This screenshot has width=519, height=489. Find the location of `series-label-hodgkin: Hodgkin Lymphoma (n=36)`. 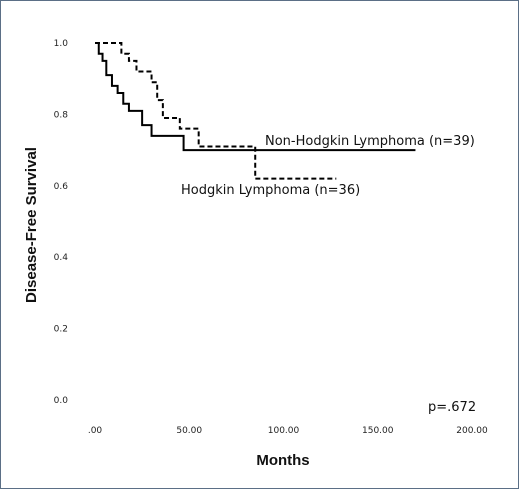

series-label-hodgkin: Hodgkin Lymphoma (n=36) is located at coordinates (270, 190).